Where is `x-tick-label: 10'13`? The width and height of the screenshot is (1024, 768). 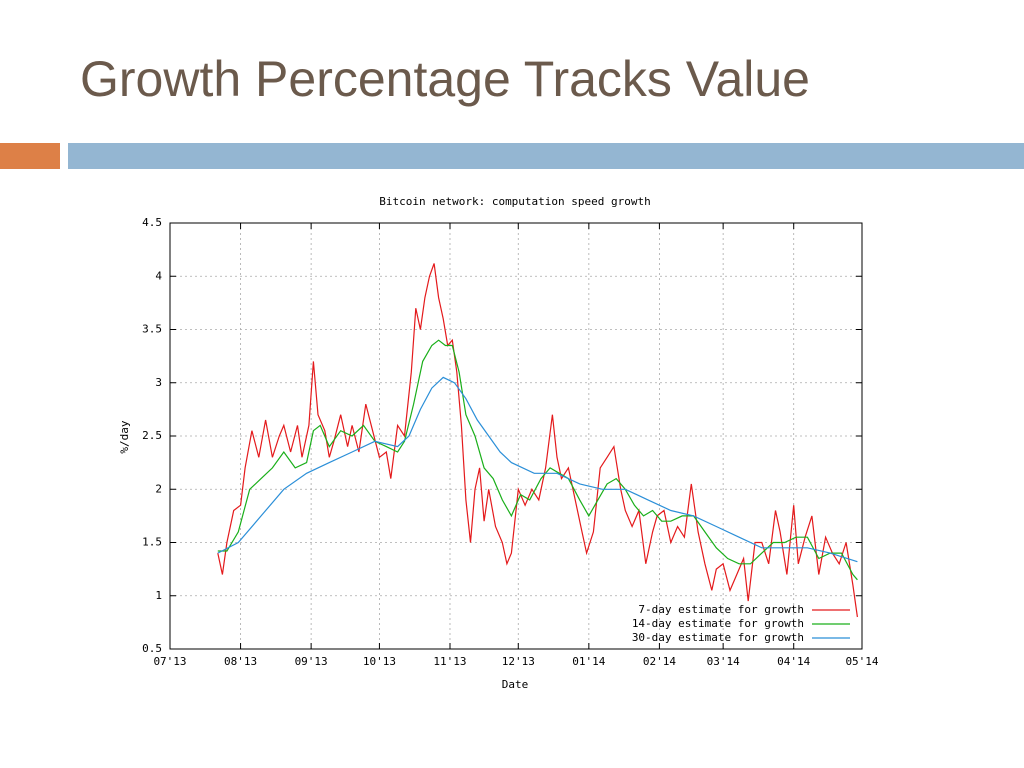
x-tick-label: 10'13 is located at coordinates (379, 661).